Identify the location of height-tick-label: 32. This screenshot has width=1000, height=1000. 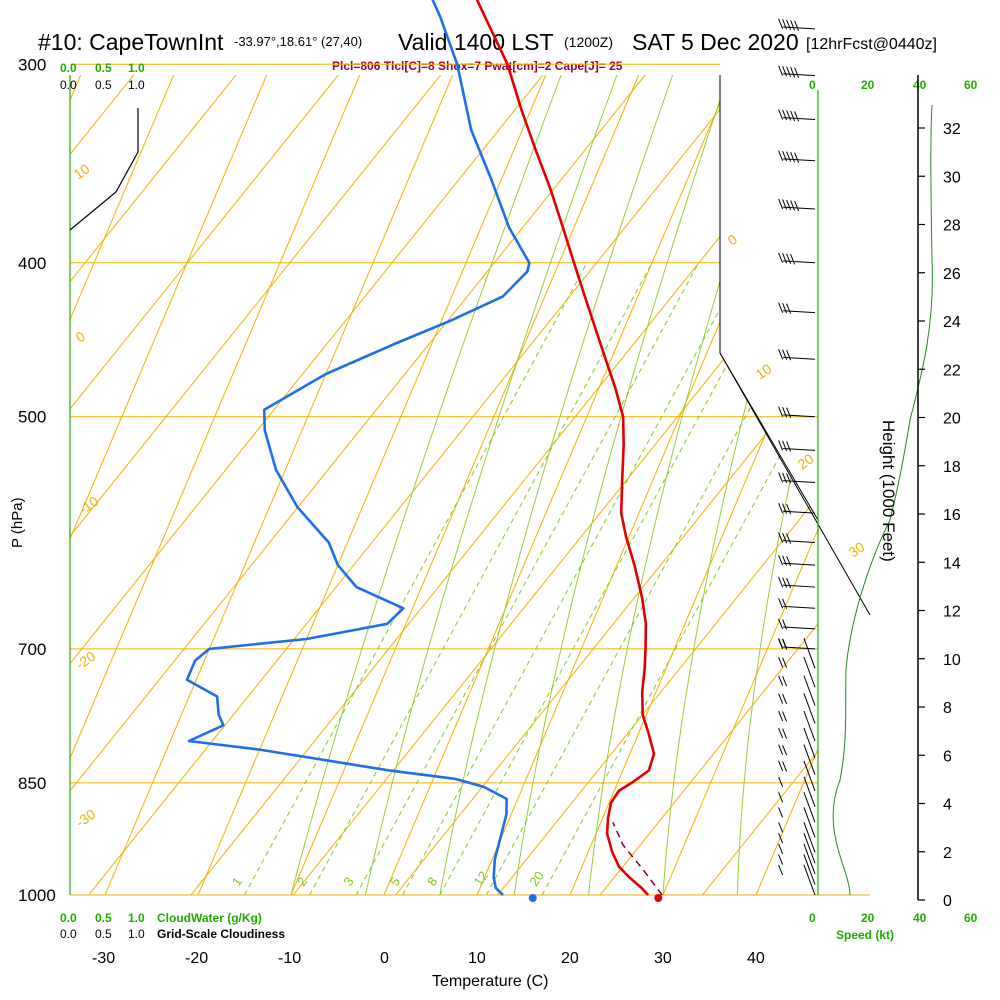
(952, 129).